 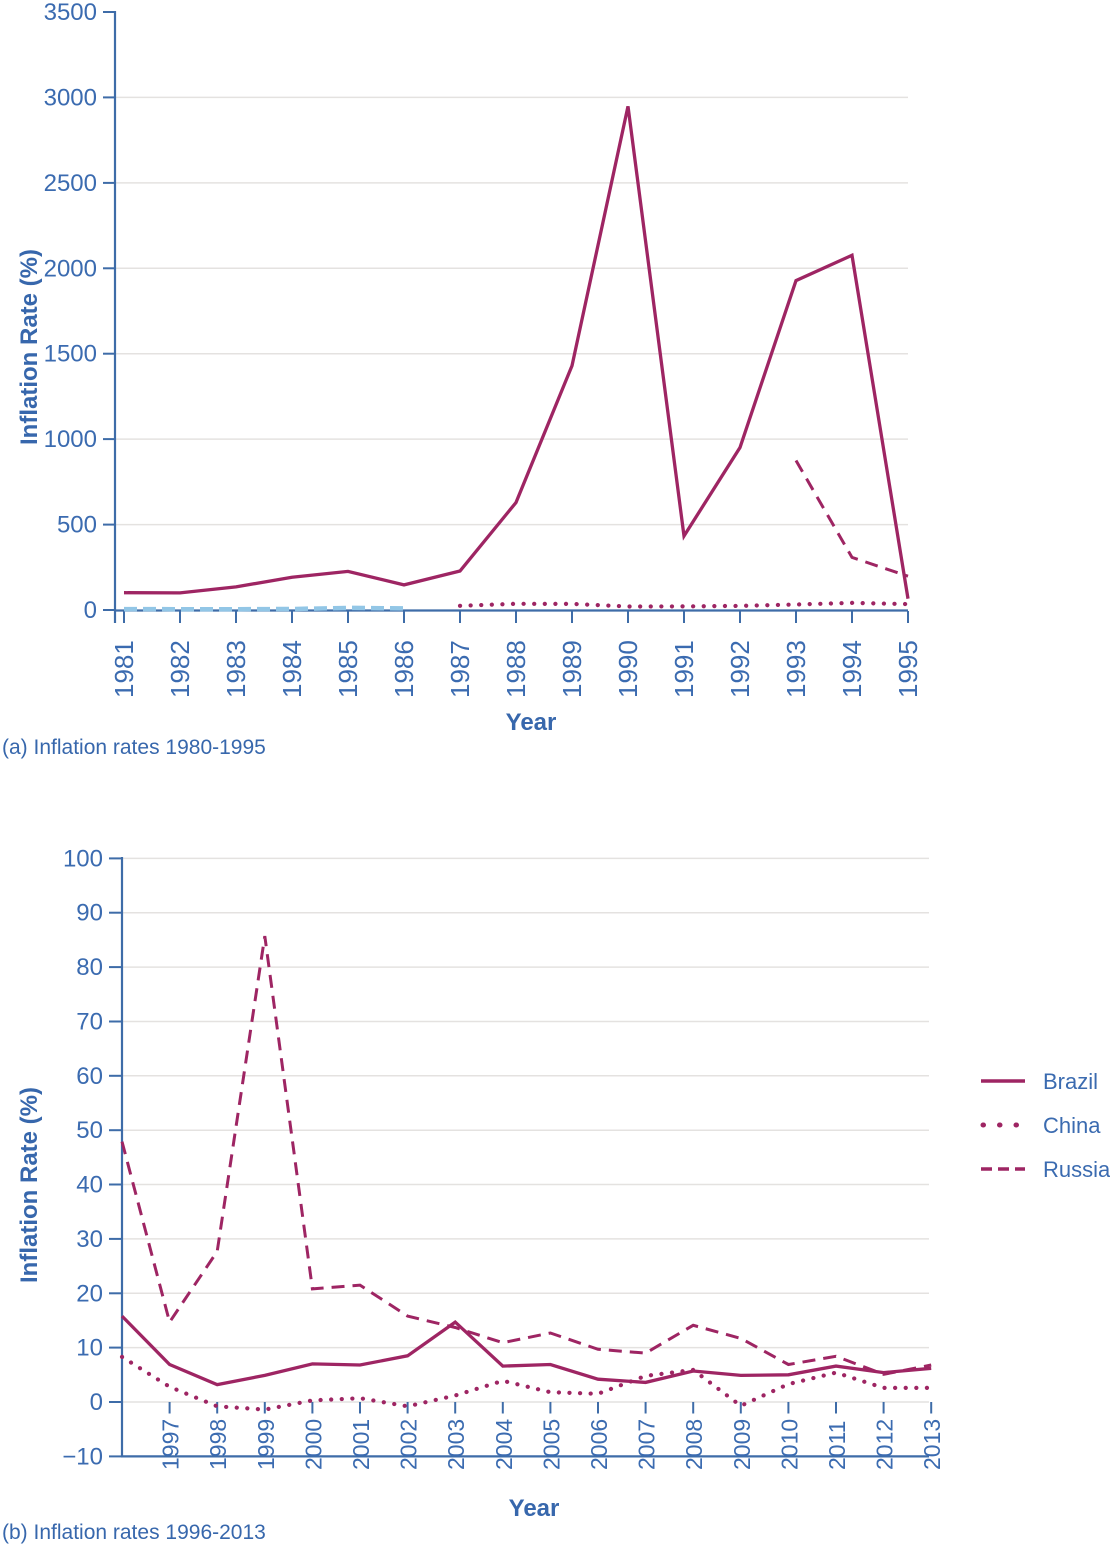 I want to click on panel-a-caption: (a) Inflation rates 1980-1995, so click(x=134, y=747).